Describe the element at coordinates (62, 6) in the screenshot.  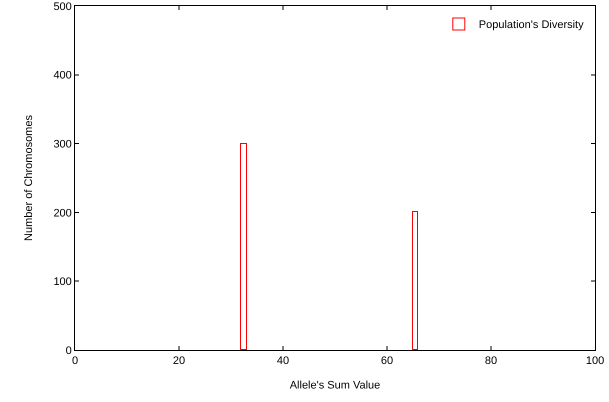
I see `y-tick-label: 500` at that location.